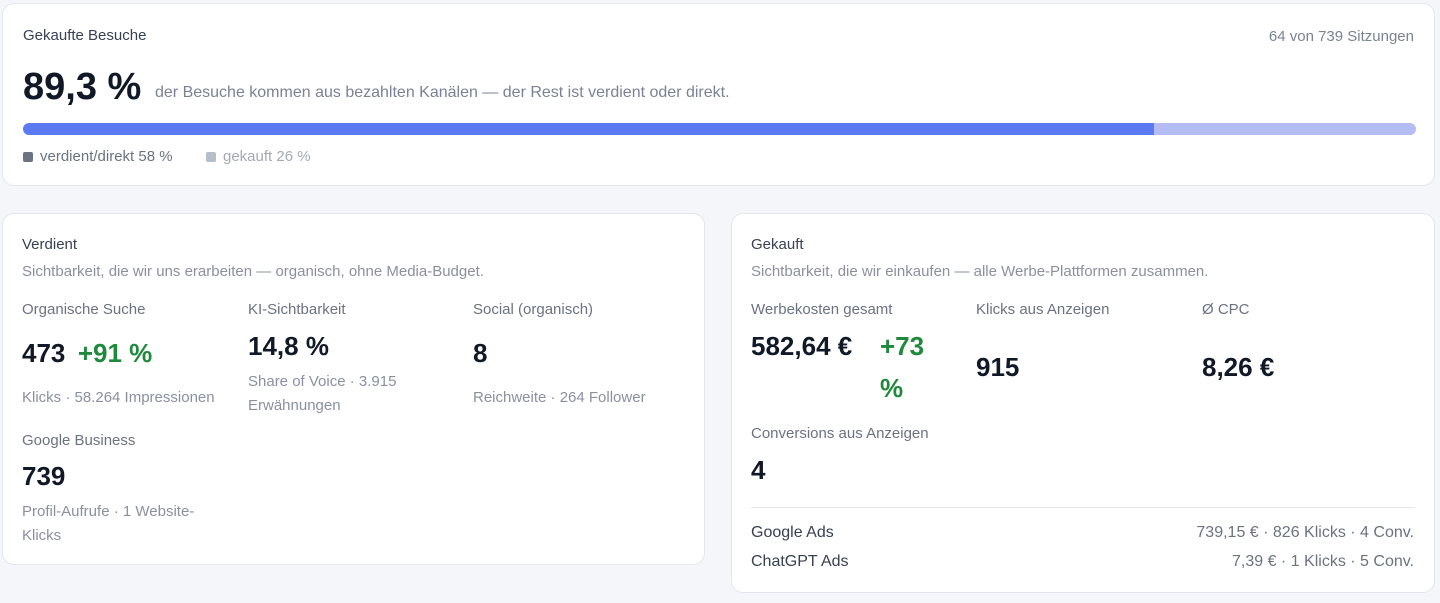 This screenshot has width=1440, height=603. I want to click on card-title: Gekauft, so click(777, 244).